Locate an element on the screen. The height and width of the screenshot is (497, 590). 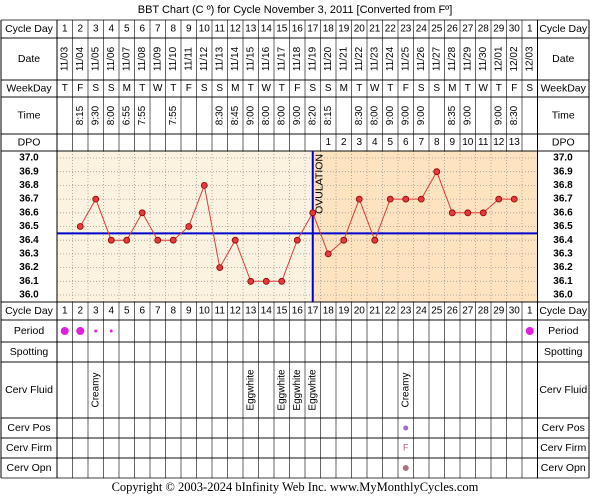
date: 11/17 is located at coordinates (281, 58).